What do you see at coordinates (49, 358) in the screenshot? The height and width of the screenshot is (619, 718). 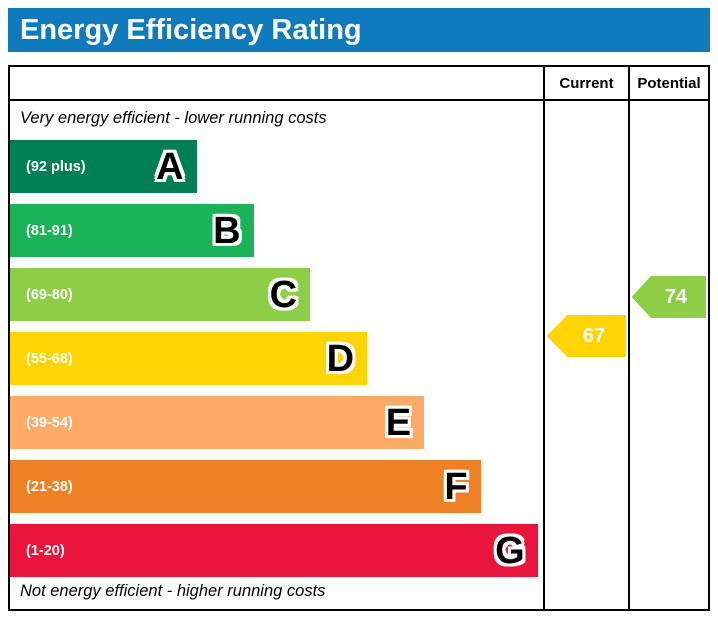 I see `band-range-label: (55-68)` at bounding box center [49, 358].